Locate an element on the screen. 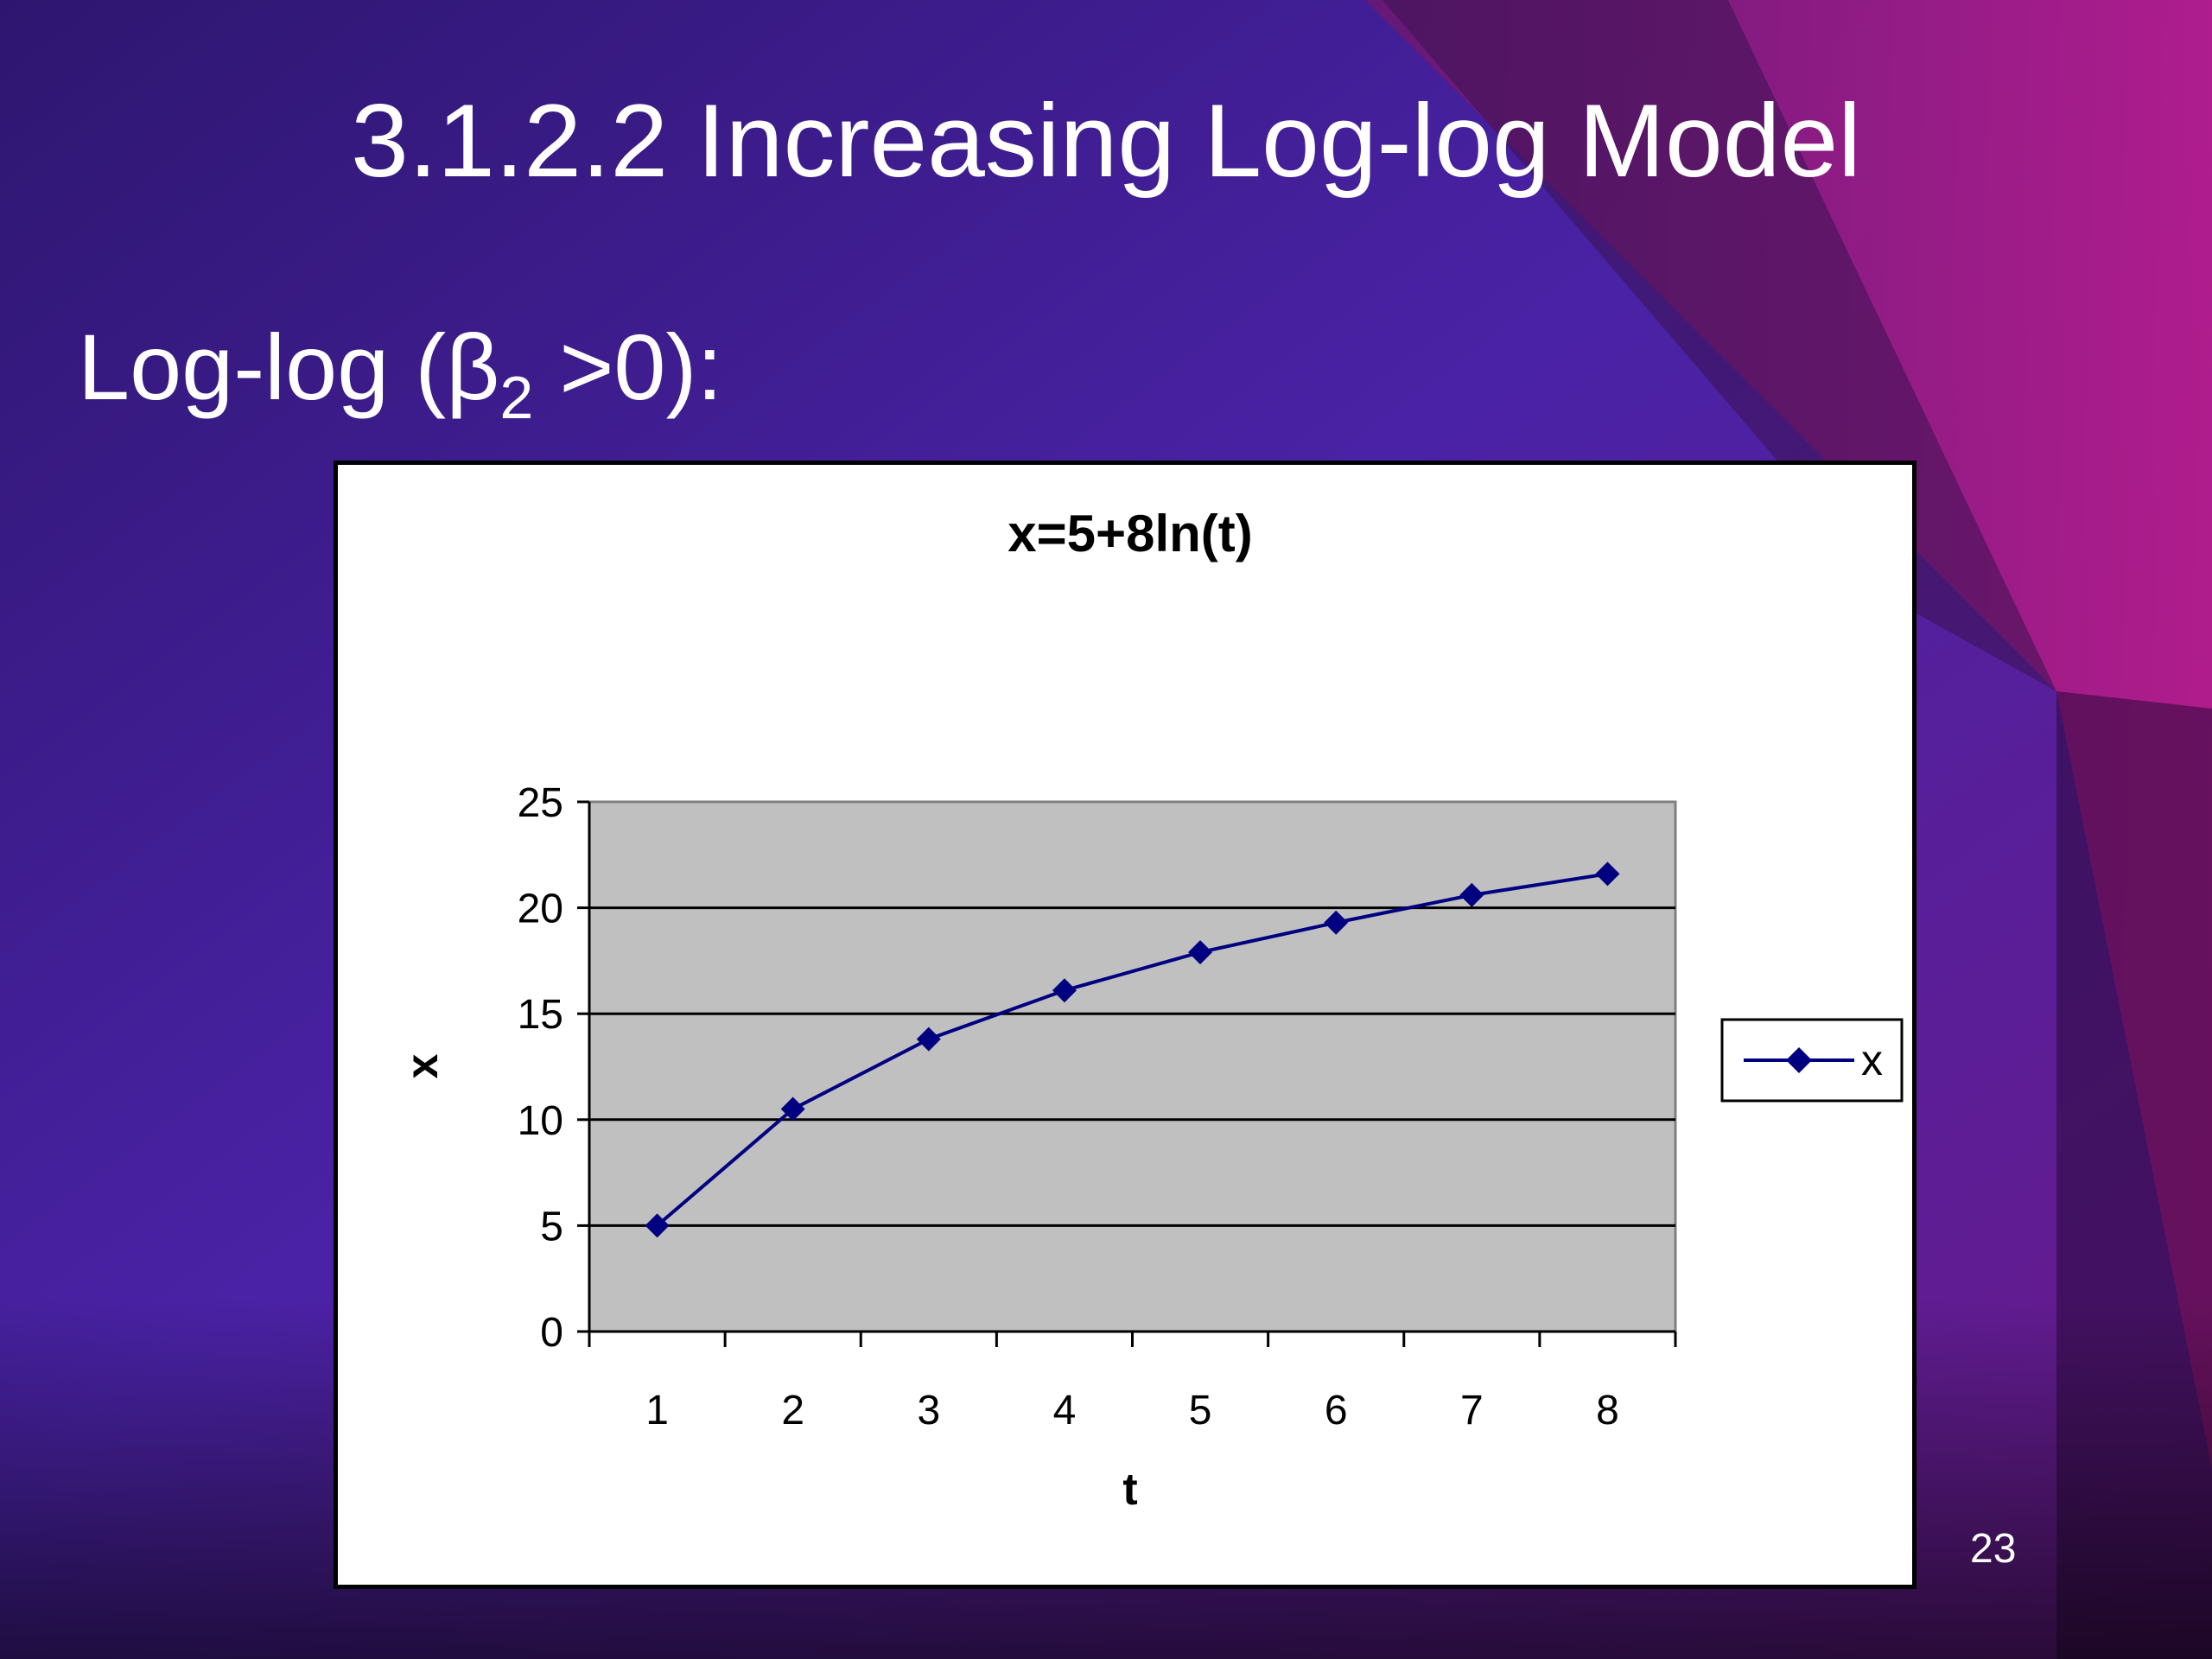 Image resolution: width=2212 pixels, height=1659 pixels. chart-title: x=5+8ln(t) is located at coordinates (1129, 534).